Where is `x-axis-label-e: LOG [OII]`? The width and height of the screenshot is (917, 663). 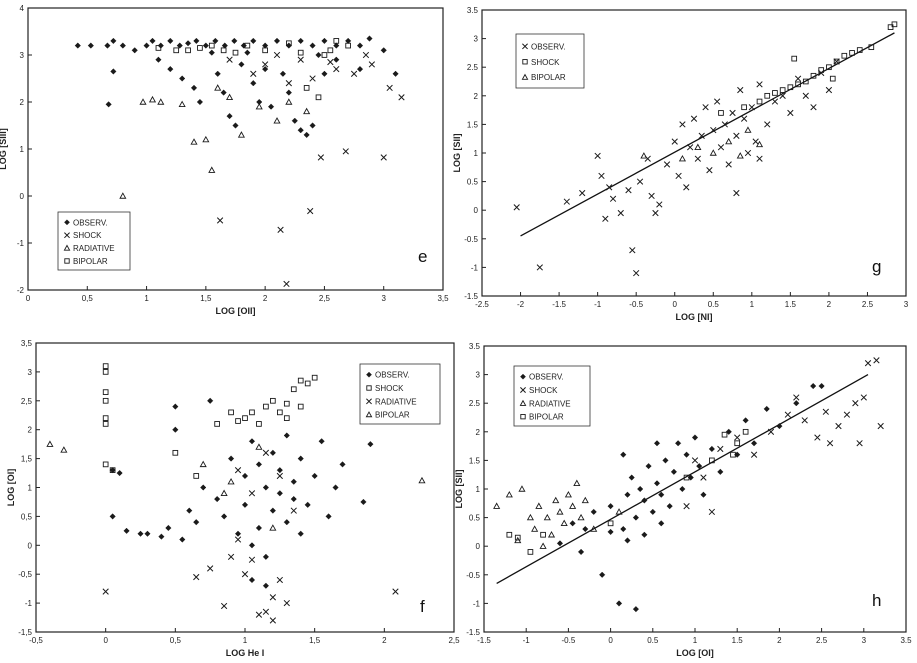
x-axis-label-e: LOG [OII] is located at coordinates (236, 311).